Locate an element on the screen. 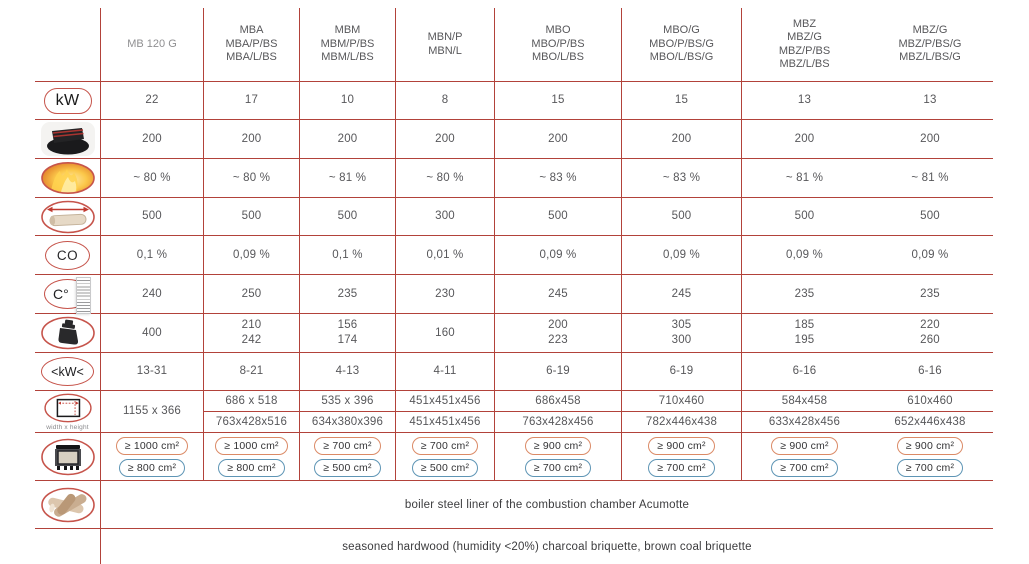 This screenshot has width=1029, height=564. vent-area-badge-blue: ≥ 500 cm² is located at coordinates (445, 467).